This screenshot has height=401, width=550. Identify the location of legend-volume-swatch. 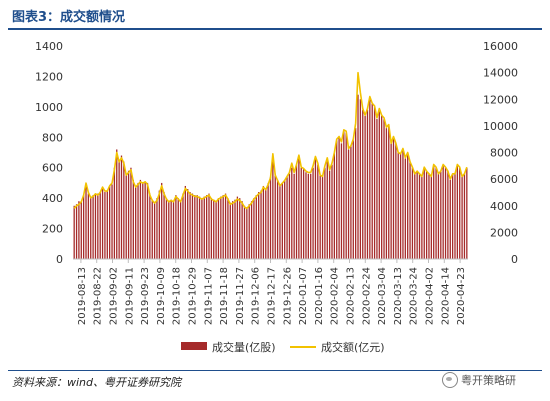
(194, 346).